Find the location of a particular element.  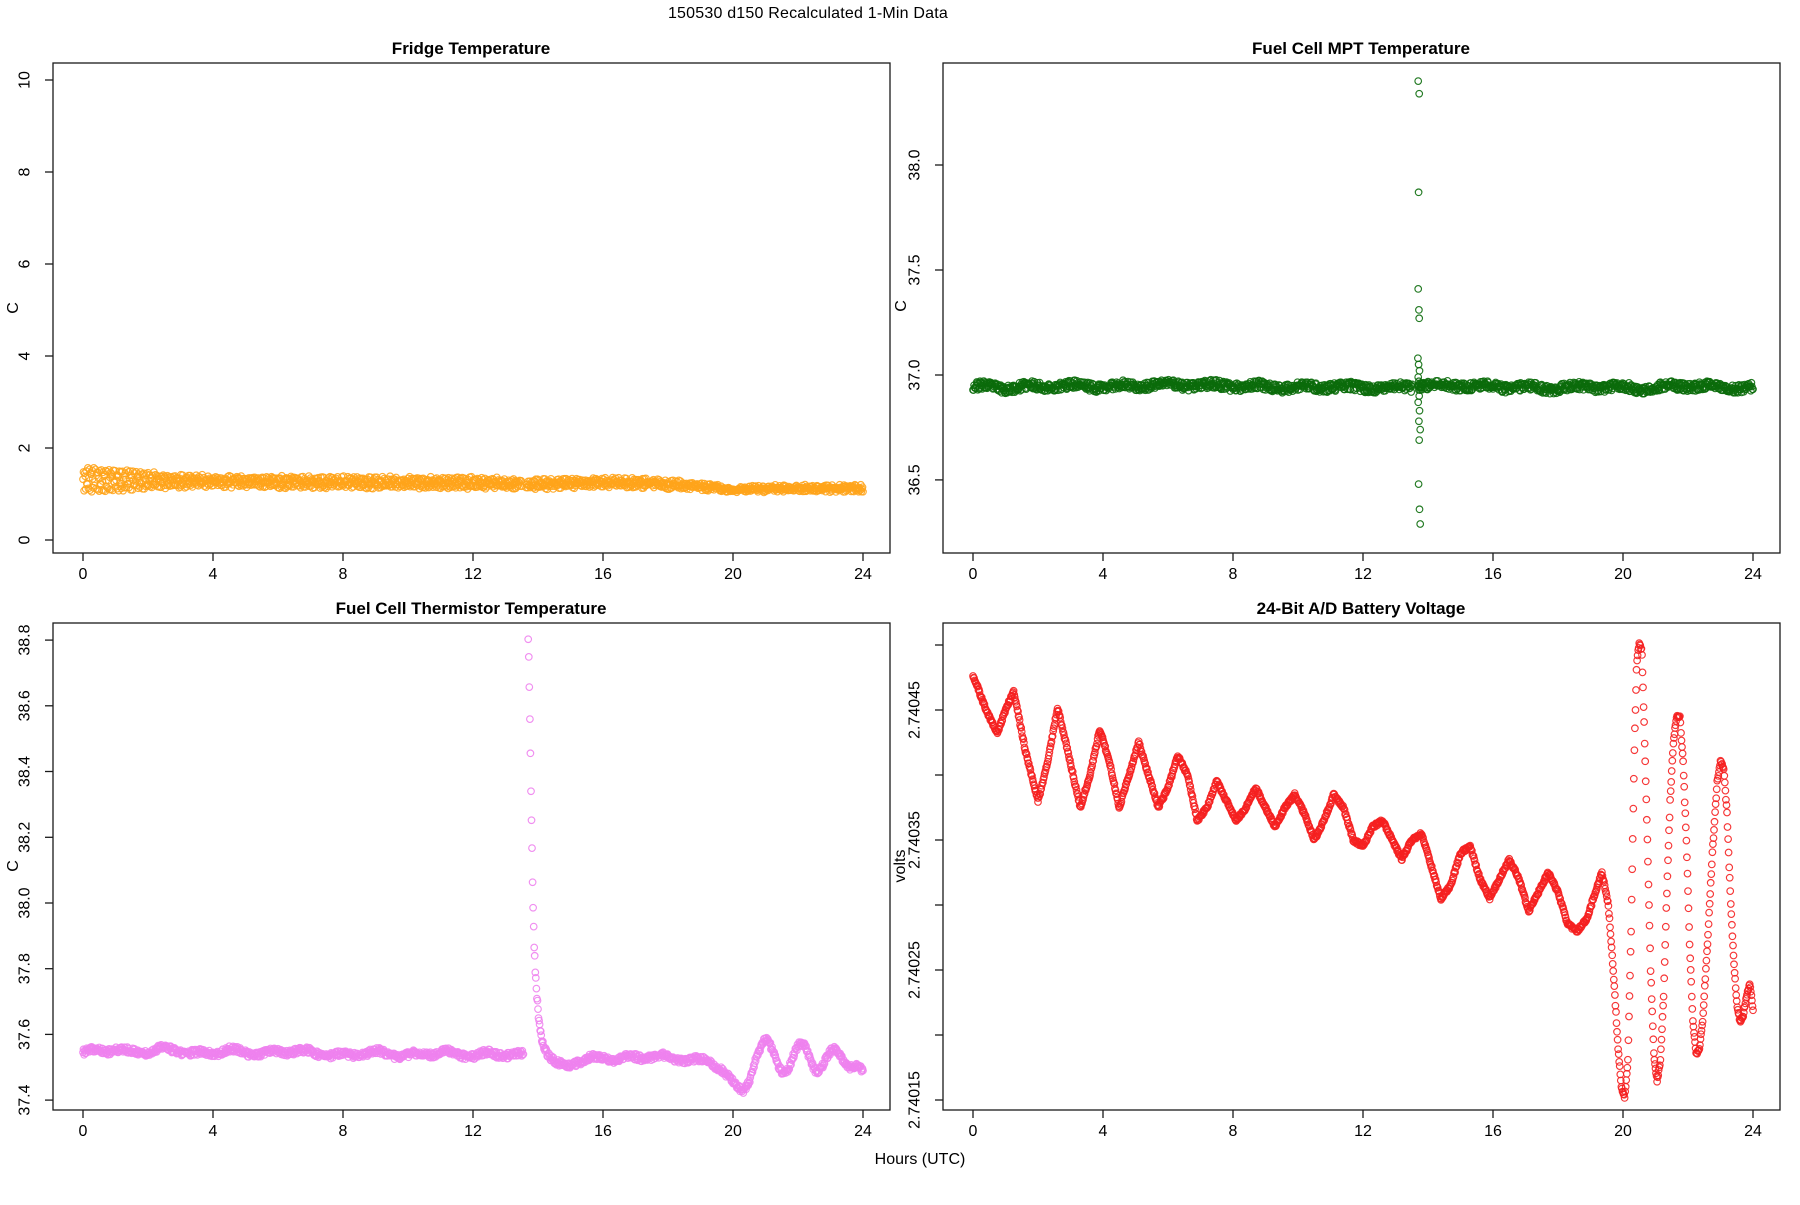

figure-title: 150530 d150 Recalculated 1-Min Data is located at coordinates (808, 14).